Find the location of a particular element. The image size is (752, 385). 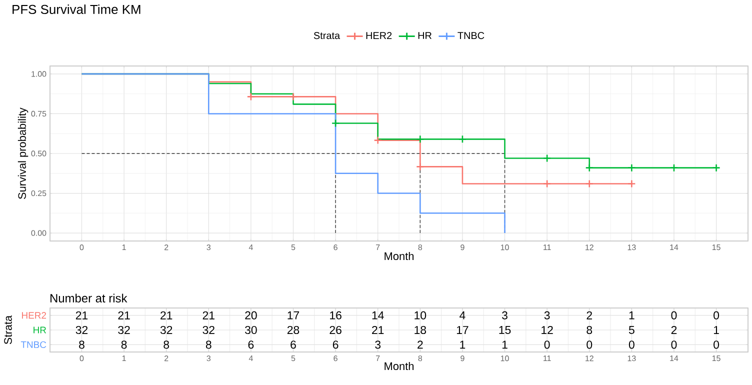

data-label: 28 is located at coordinates (293, 330).